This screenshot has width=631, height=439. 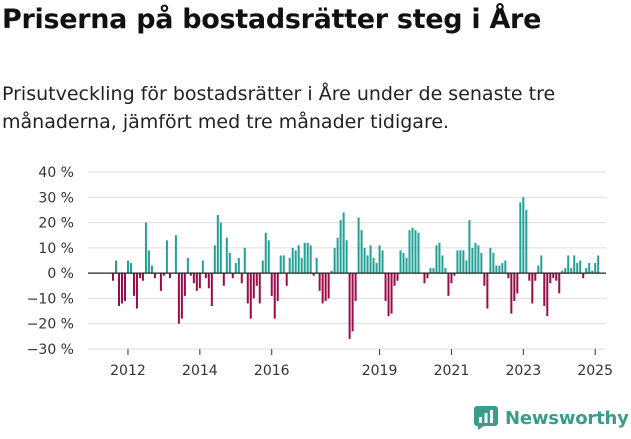 What do you see at coordinates (56, 249) in the screenshot?
I see `y-tick-label: 10 %` at bounding box center [56, 249].